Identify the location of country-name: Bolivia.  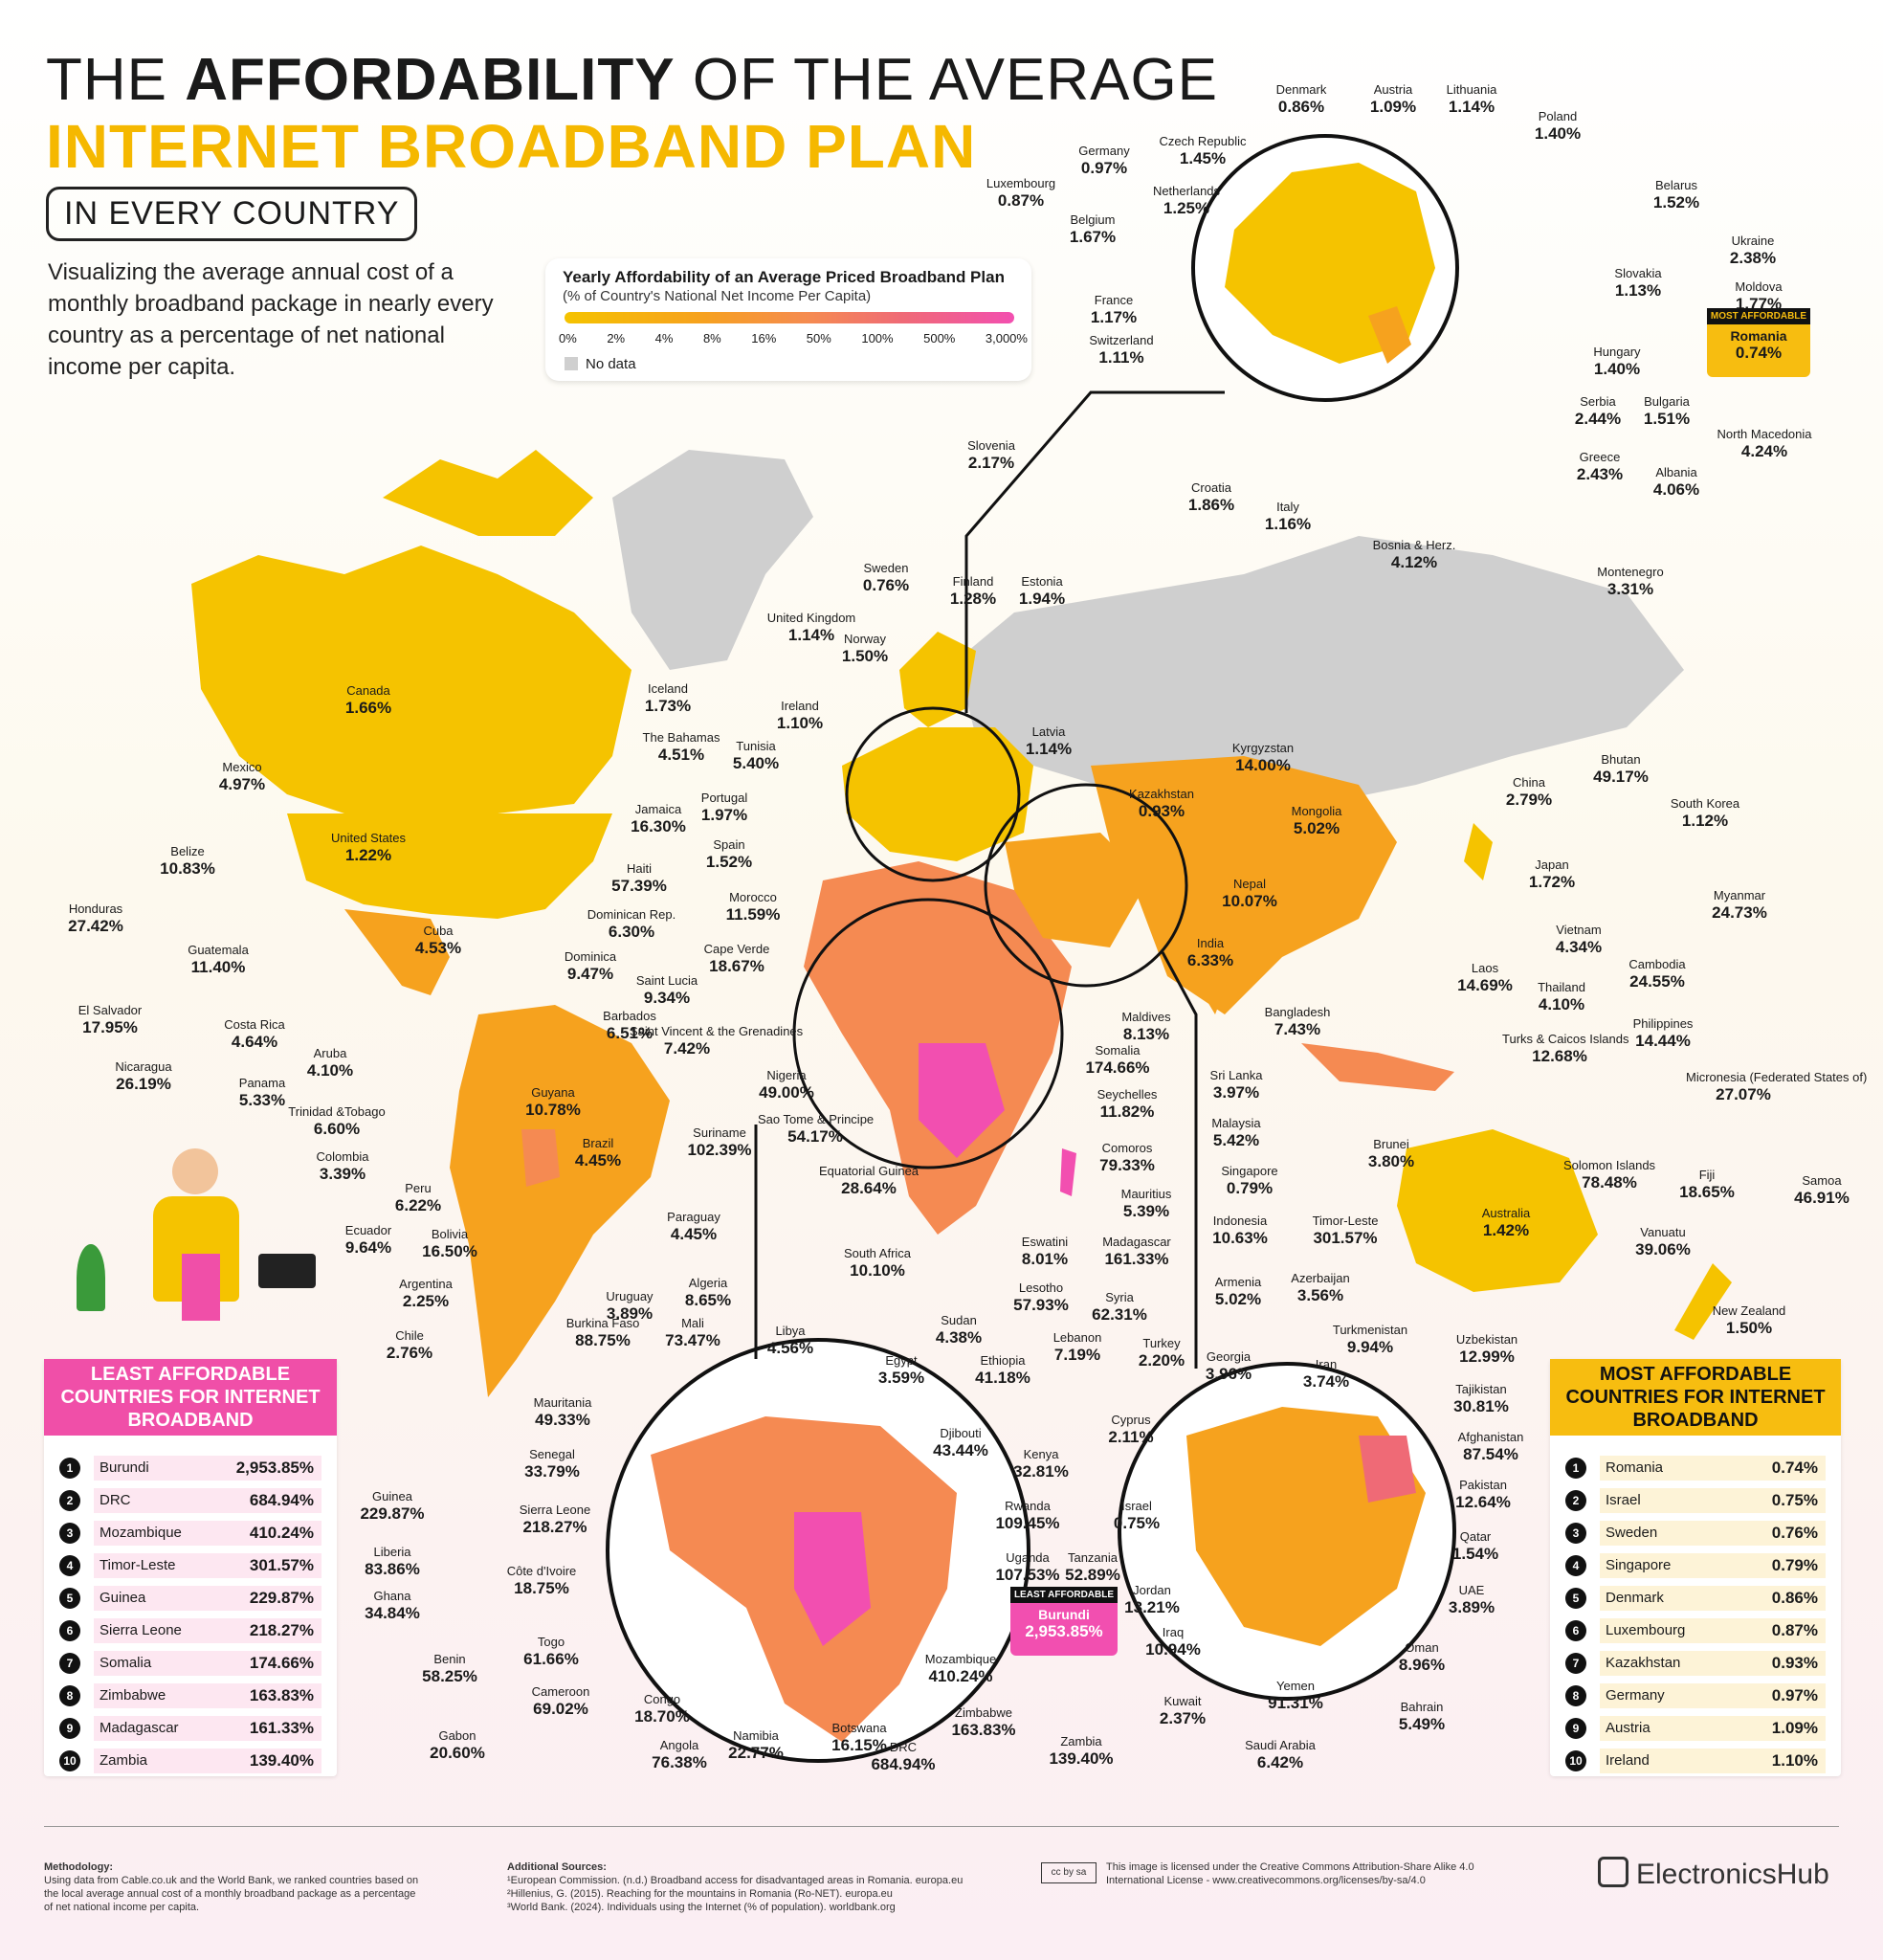
(450, 1234).